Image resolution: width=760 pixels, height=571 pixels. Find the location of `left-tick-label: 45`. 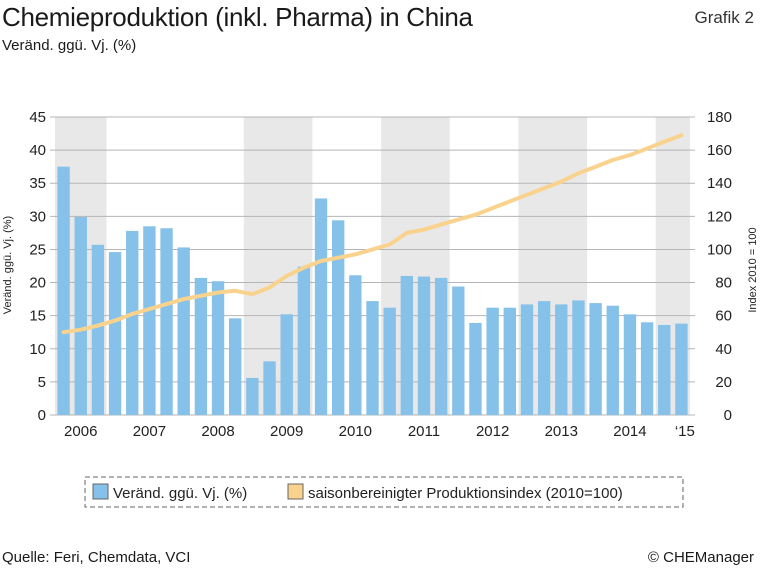

left-tick-label: 45 is located at coordinates (37, 117).